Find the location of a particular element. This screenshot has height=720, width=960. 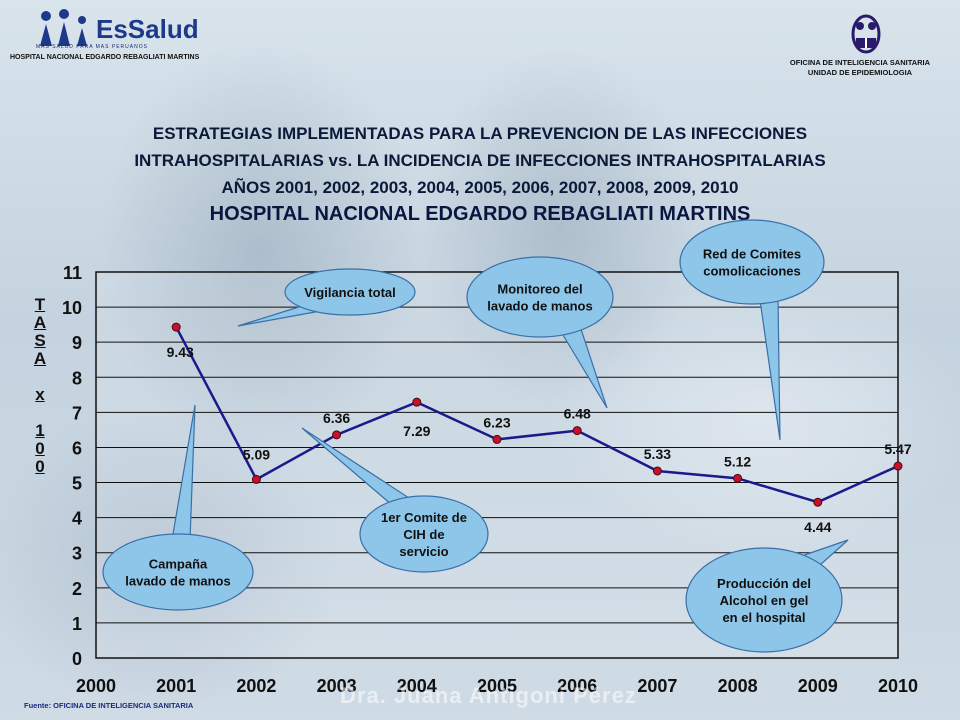

callout-text: Campaña is located at coordinates (178, 564).